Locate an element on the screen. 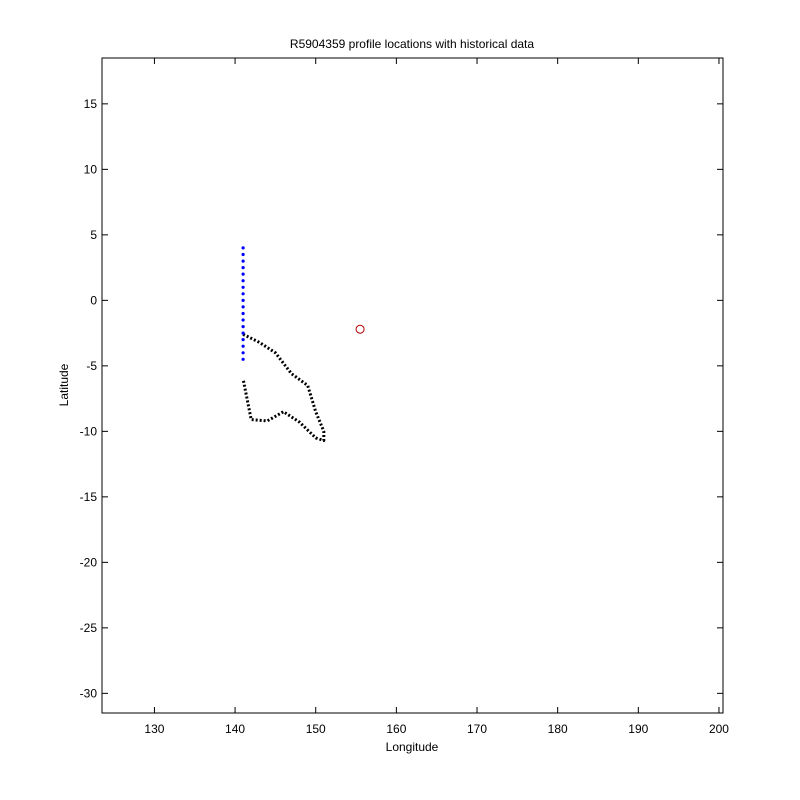 This screenshot has height=800, width=800. x-tick-label: 140 is located at coordinates (235, 729).